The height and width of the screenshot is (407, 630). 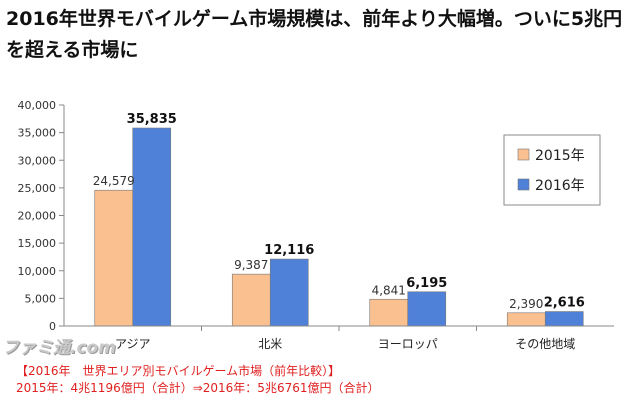 What do you see at coordinates (37, 105) in the screenshot?
I see `y-tick-label: 40,000` at bounding box center [37, 105].